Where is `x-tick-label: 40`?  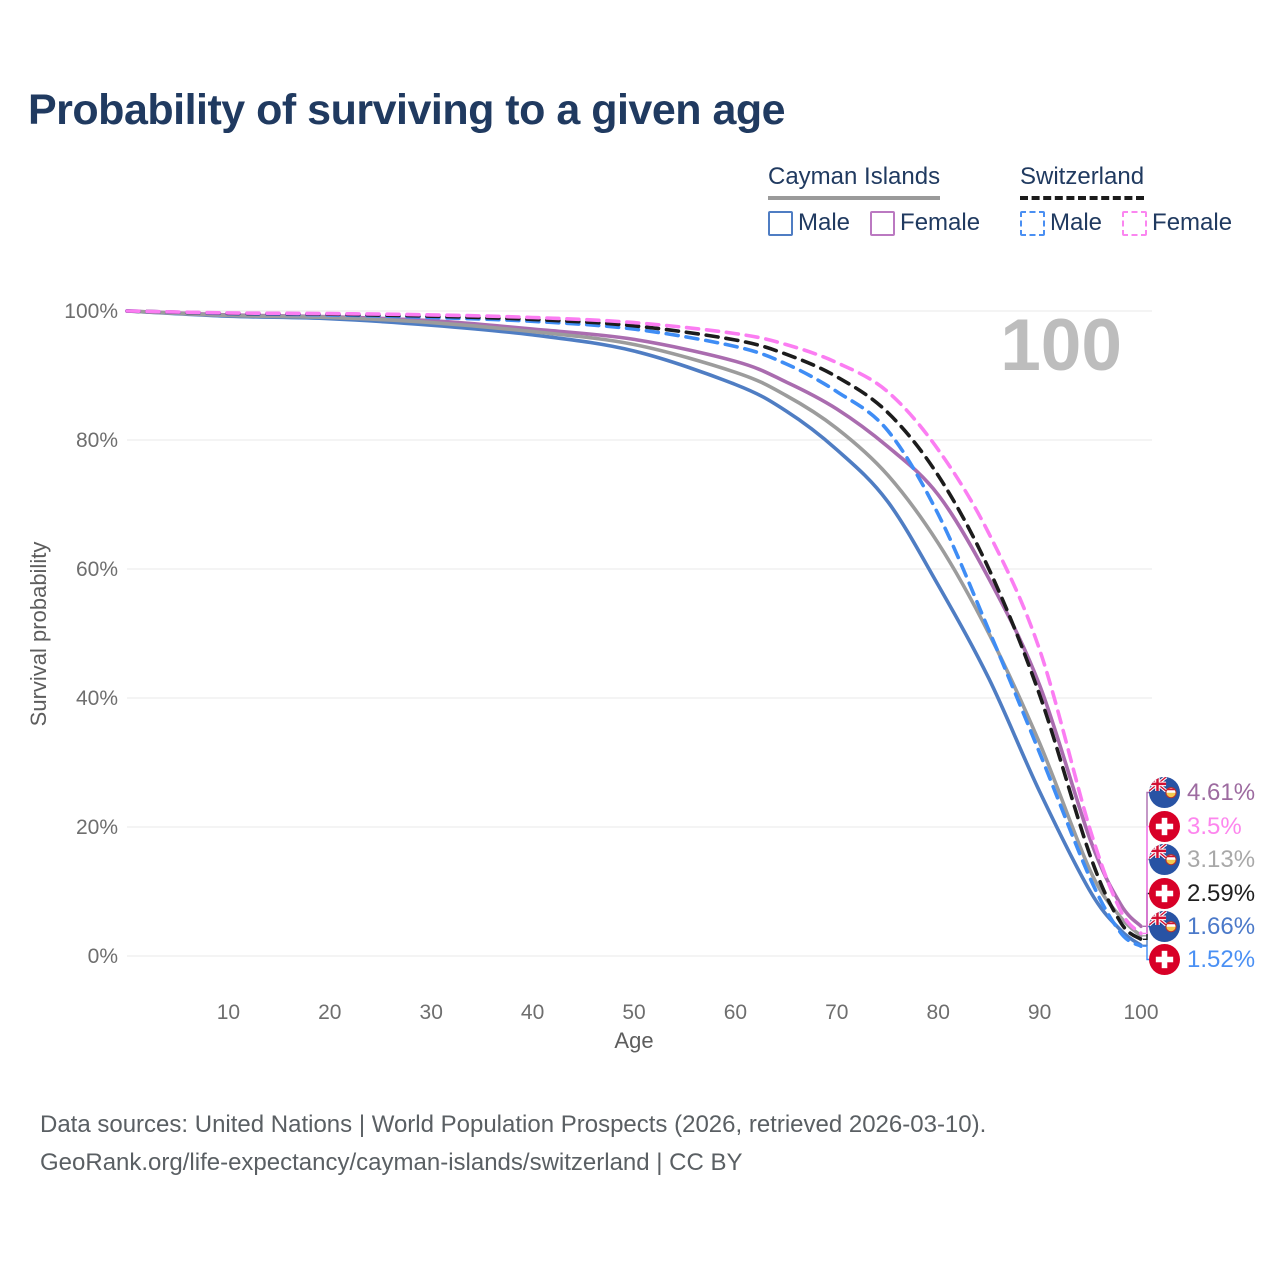
x-tick-label: 40 is located at coordinates (532, 1012).